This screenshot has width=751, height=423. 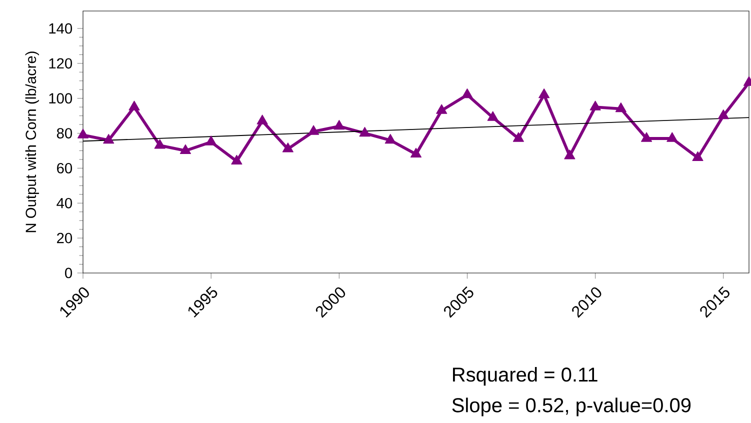 I want to click on y-tick-label: 80, so click(x=64, y=133).